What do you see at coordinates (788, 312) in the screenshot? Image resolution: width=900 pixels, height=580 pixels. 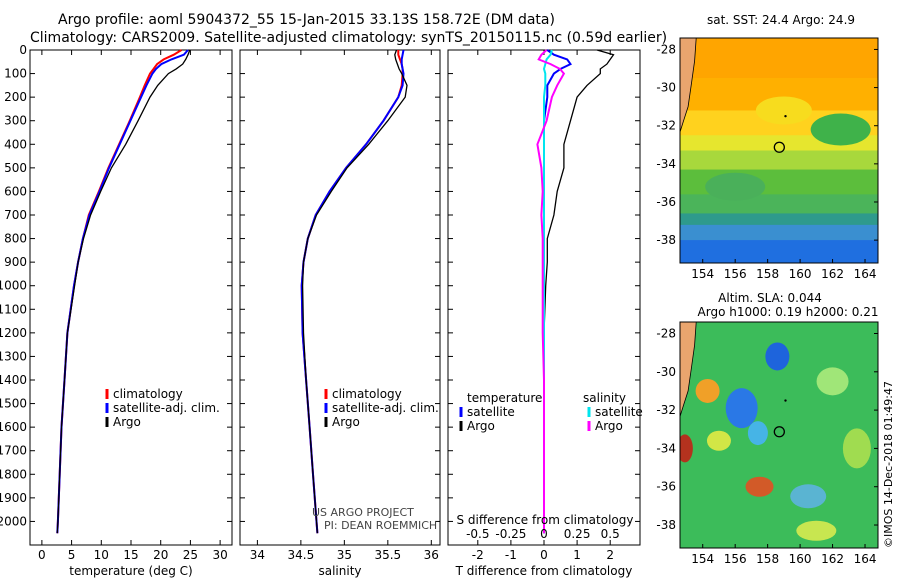 I see `sla-map-subtitle: Argo h1000: 0.19 h2000: 0.21` at bounding box center [788, 312].